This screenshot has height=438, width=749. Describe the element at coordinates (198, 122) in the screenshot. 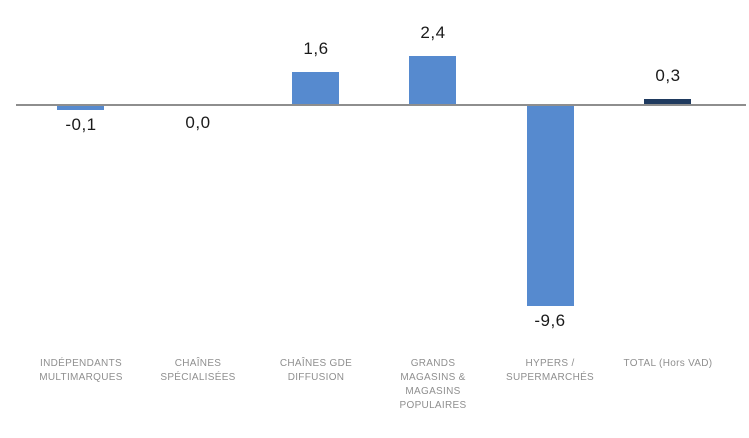

I see `bar-value-label: 0,0` at that location.